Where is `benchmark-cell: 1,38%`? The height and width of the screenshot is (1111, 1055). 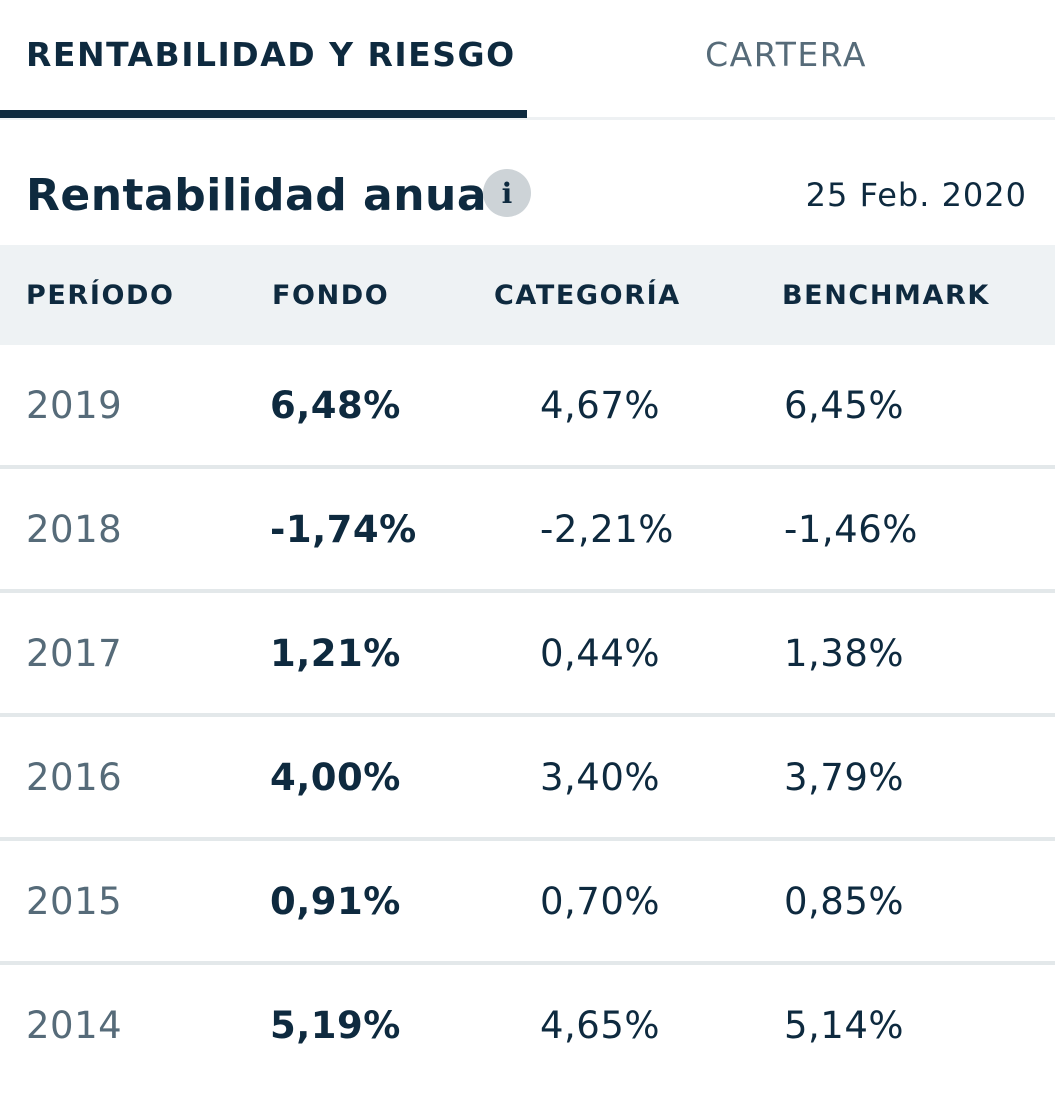
benchmark-cell: 1,38% is located at coordinates (844, 653).